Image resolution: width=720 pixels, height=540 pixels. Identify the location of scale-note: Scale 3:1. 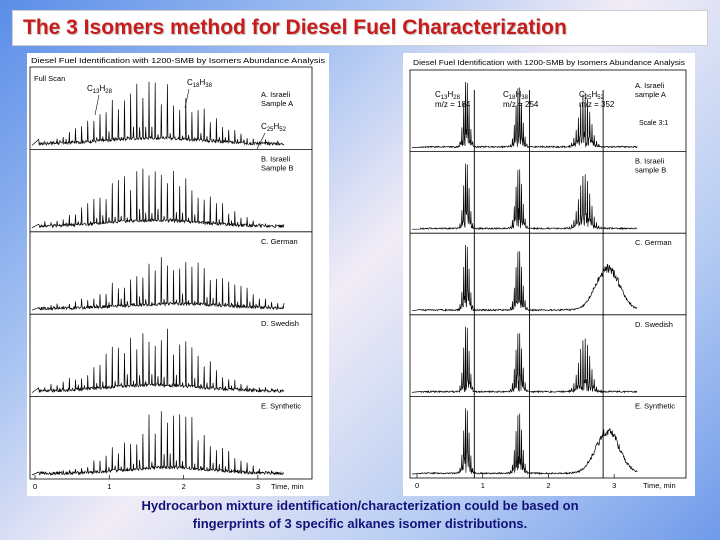
(653, 123).